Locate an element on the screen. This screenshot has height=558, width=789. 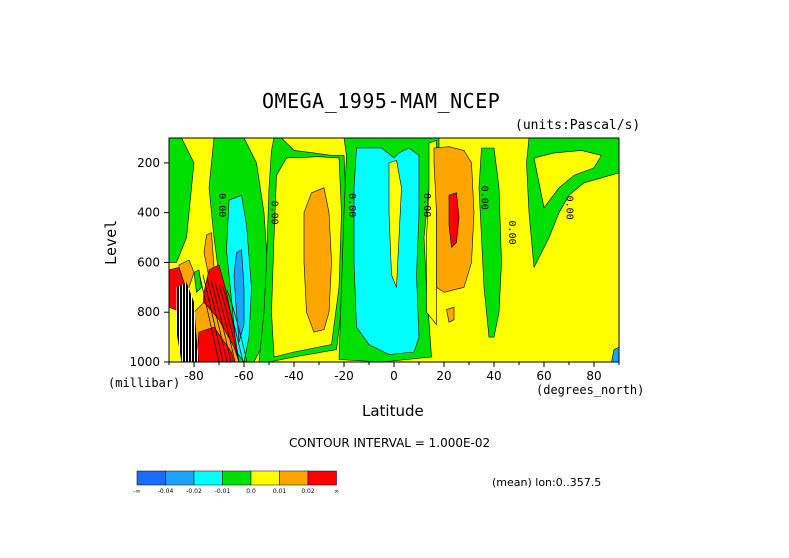
x-tick-label: 40 is located at coordinates (493, 376).